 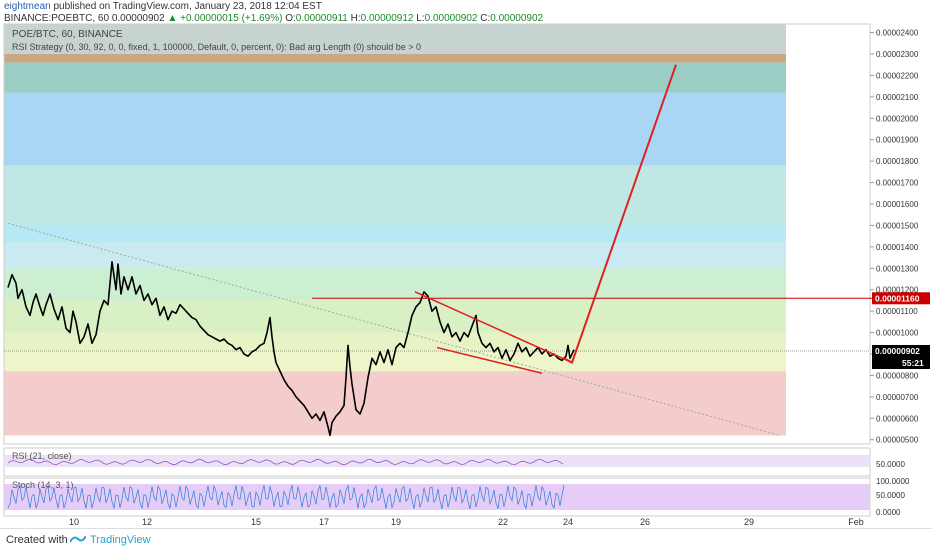 I want to click on x-tick-label: 15, so click(x=256, y=522).